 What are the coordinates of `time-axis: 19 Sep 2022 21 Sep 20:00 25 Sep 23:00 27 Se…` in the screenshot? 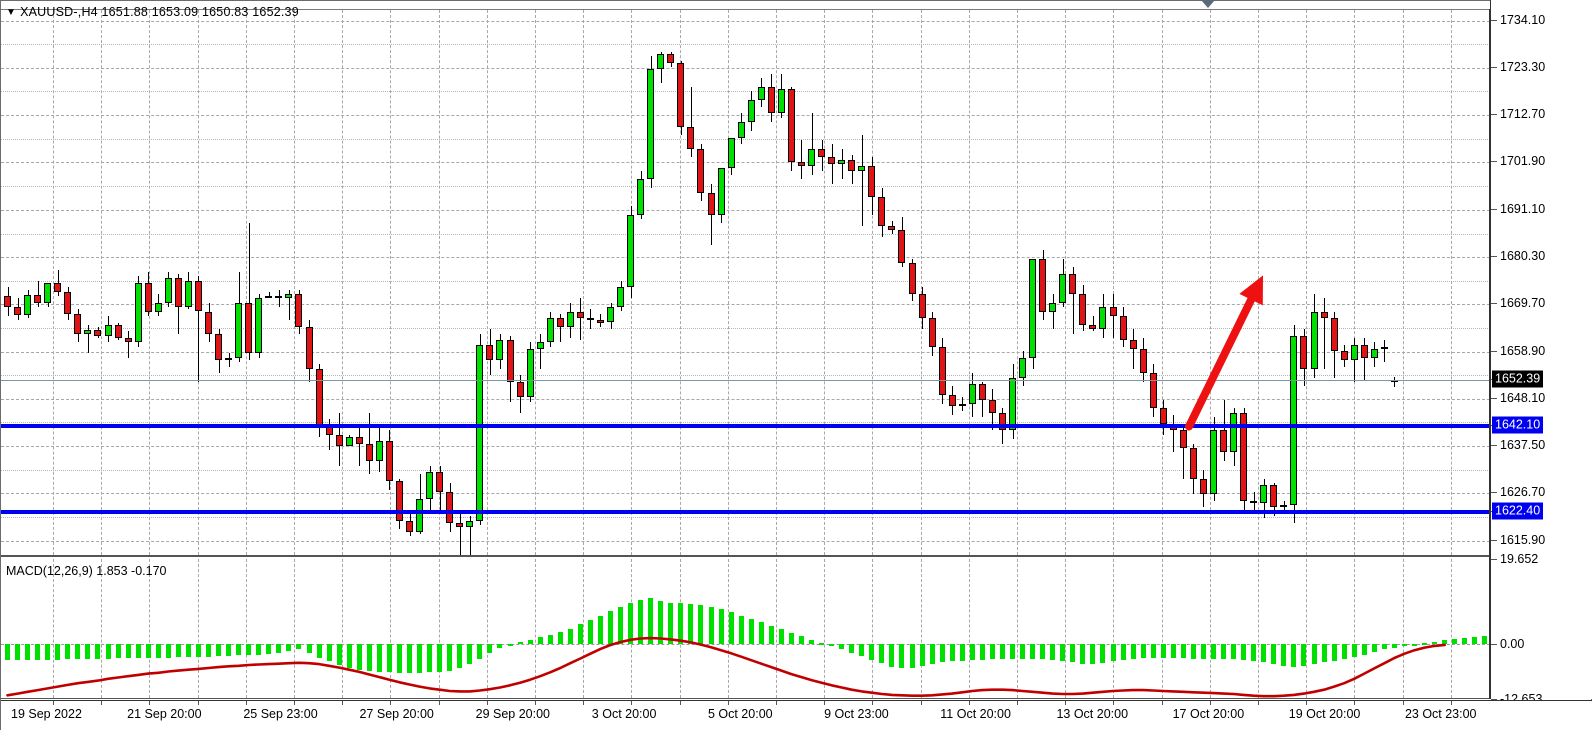 It's located at (796, 715).